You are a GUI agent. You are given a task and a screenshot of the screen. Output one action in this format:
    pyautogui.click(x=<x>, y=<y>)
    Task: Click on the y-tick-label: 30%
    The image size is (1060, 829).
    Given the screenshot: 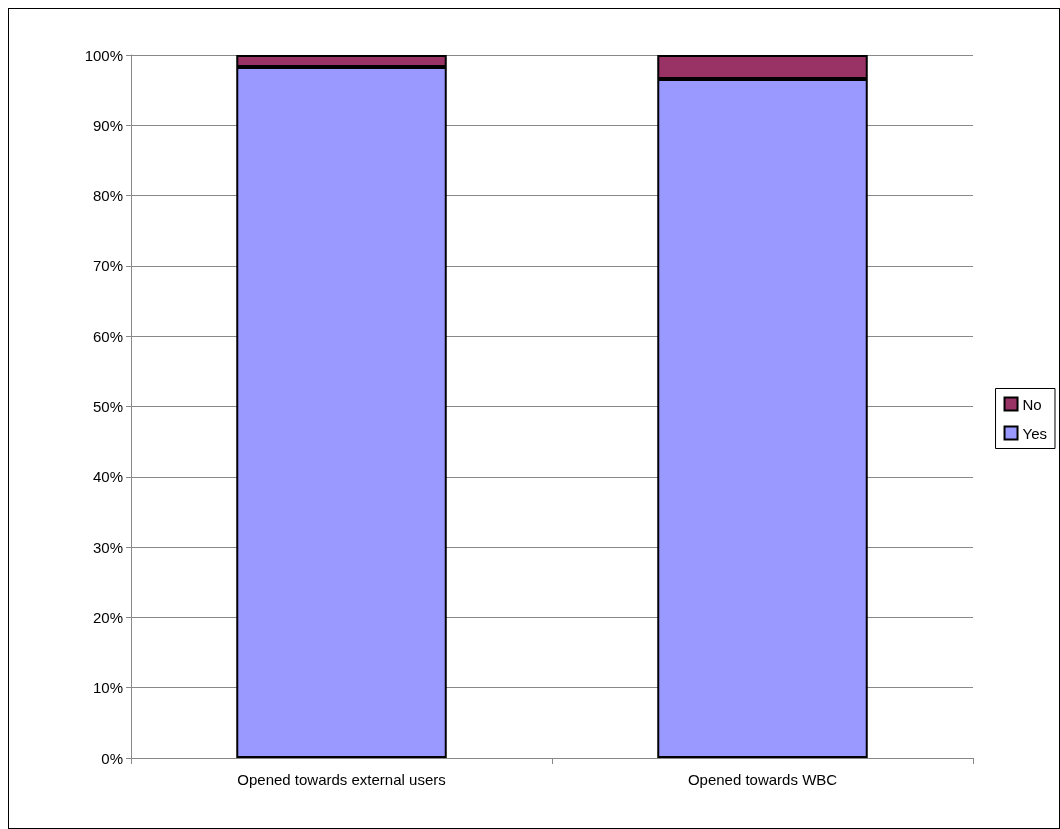 What is the action you would take?
    pyautogui.click(x=107, y=547)
    